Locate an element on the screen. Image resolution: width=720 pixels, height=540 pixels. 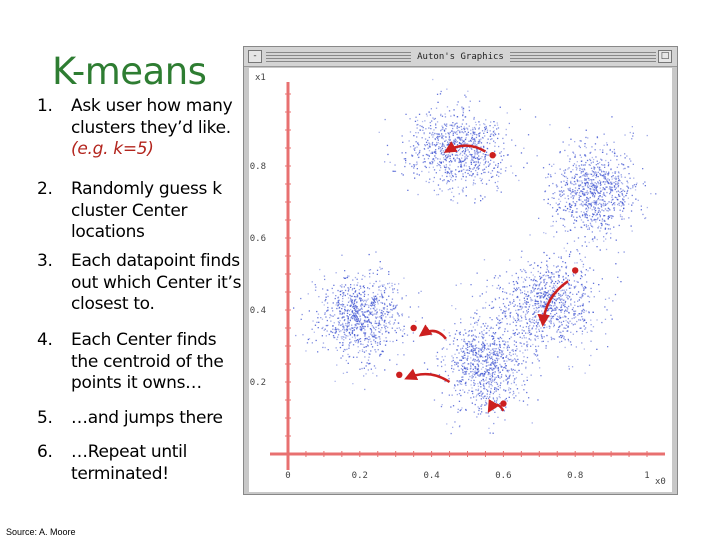
window-menu-button: - is located at coordinates (255, 56).